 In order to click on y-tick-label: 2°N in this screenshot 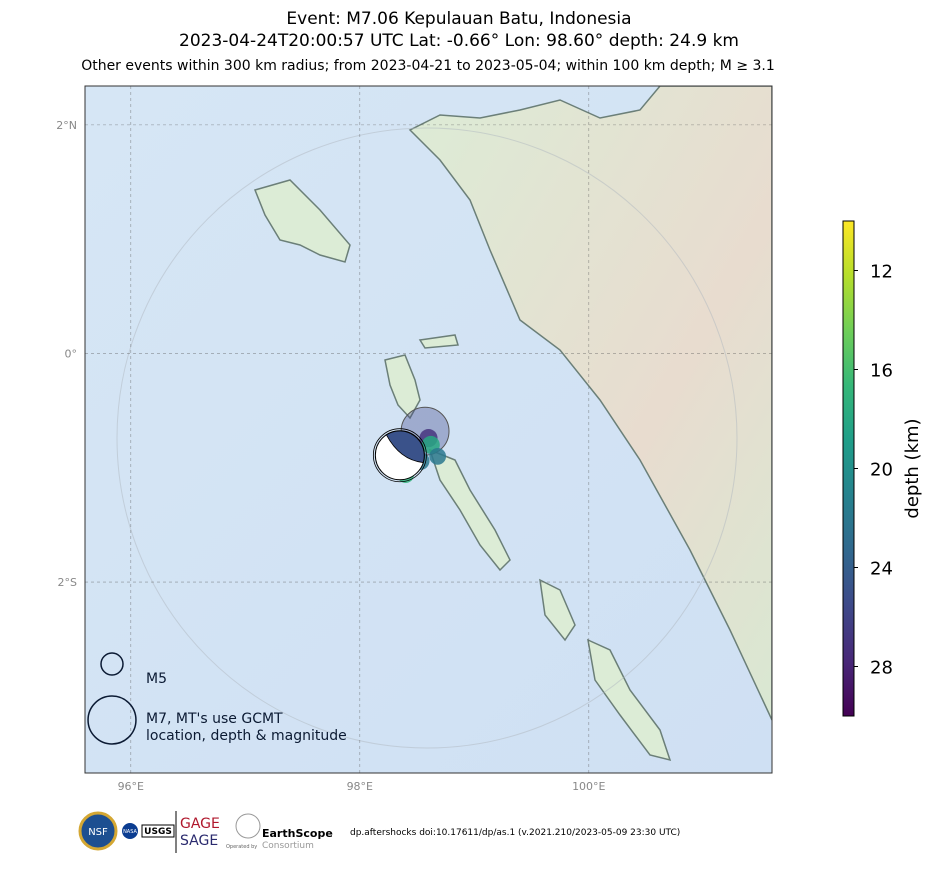, I will do `click(66, 125)`.